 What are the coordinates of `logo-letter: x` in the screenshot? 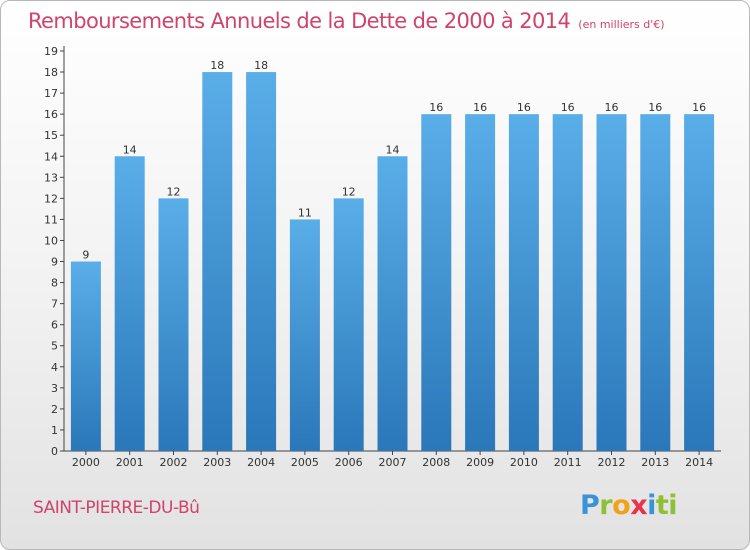 It's located at (639, 505).